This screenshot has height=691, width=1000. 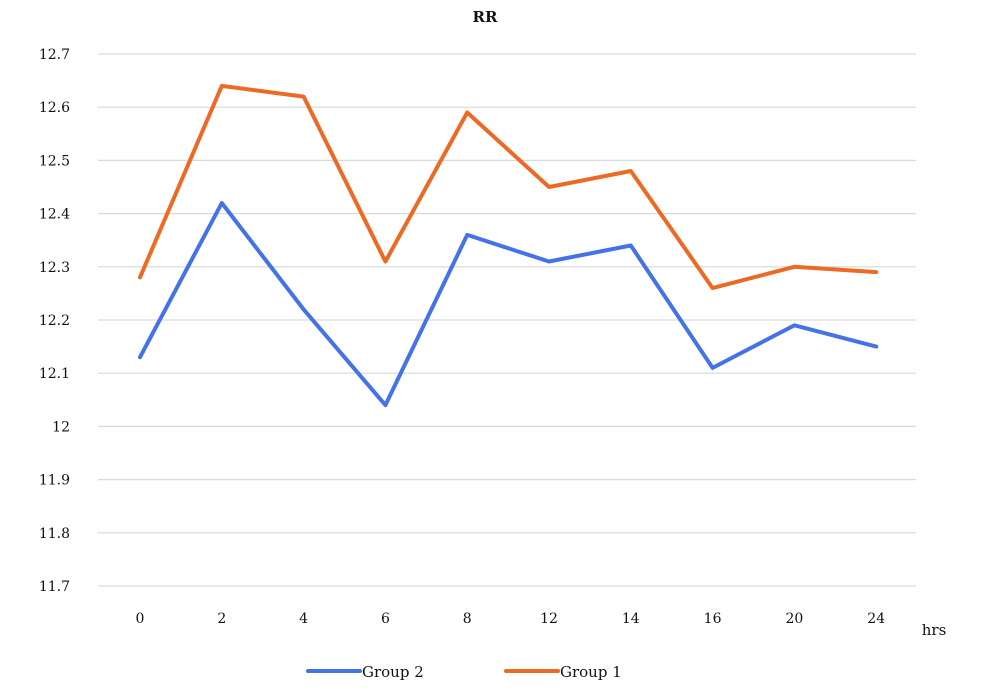 What do you see at coordinates (54, 534) in the screenshot?
I see `y-tick-label: 11.8` at bounding box center [54, 534].